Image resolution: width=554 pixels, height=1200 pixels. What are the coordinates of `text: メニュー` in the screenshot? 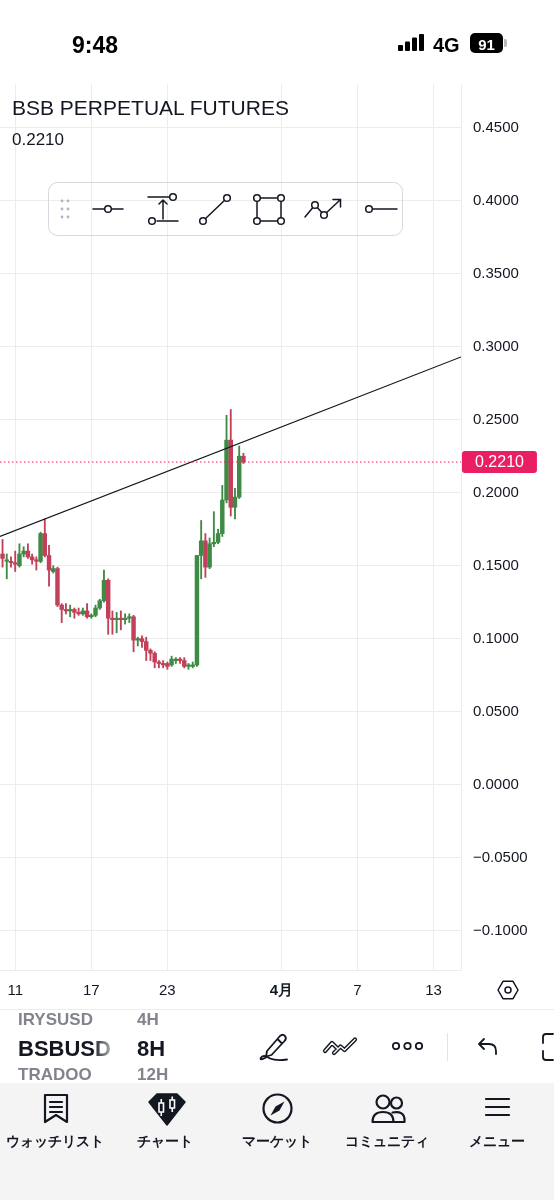 It's located at (497, 1142).